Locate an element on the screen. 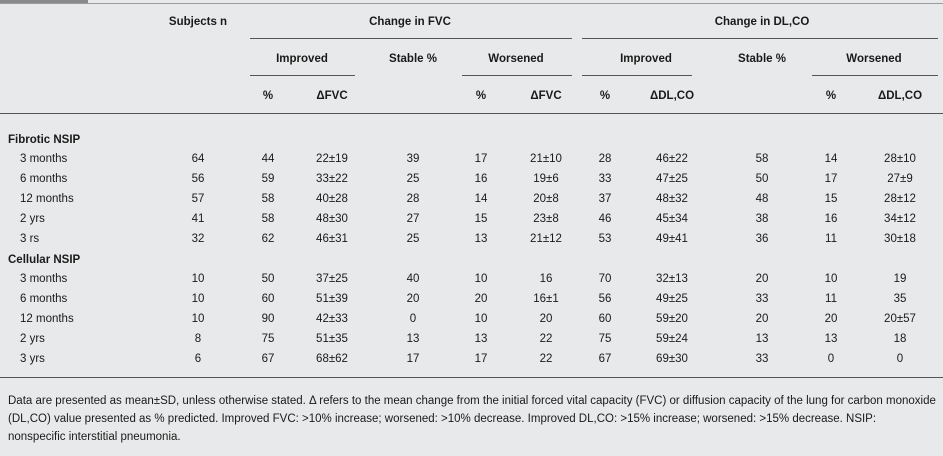 This screenshot has width=943, height=456. dlco-improved-rule is located at coordinates (637, 75).